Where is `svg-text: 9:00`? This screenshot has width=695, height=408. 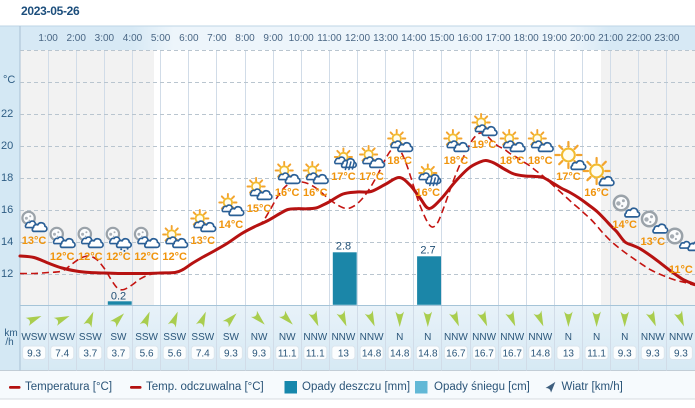 svg-text: 9:00 is located at coordinates (273, 38).